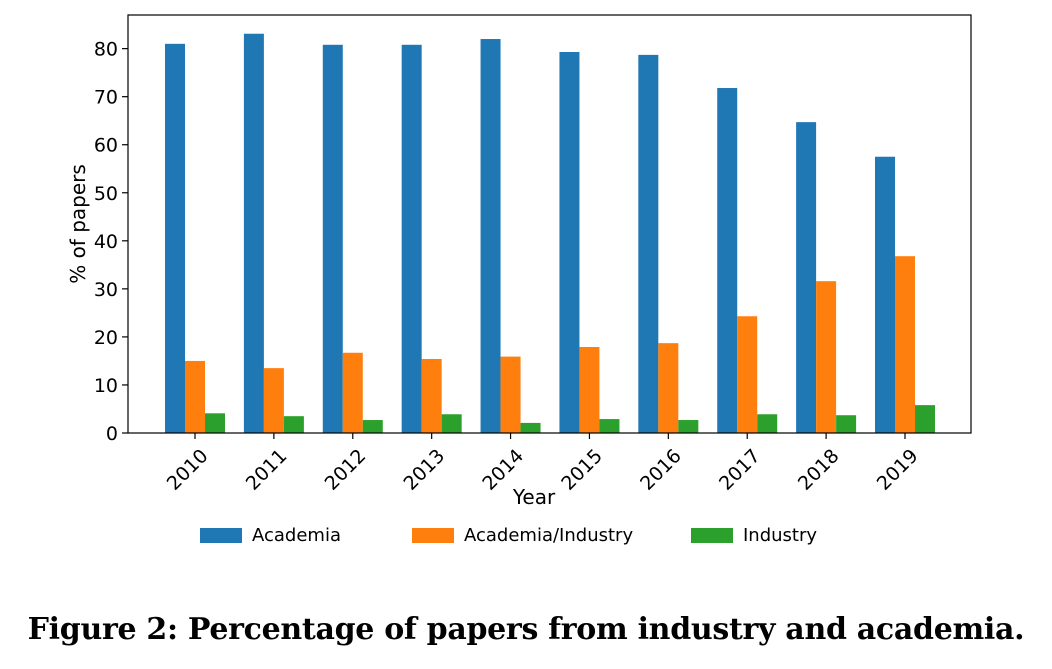 This screenshot has width=1052, height=669. I want to click on bar-academia-2016, so click(648, 243).